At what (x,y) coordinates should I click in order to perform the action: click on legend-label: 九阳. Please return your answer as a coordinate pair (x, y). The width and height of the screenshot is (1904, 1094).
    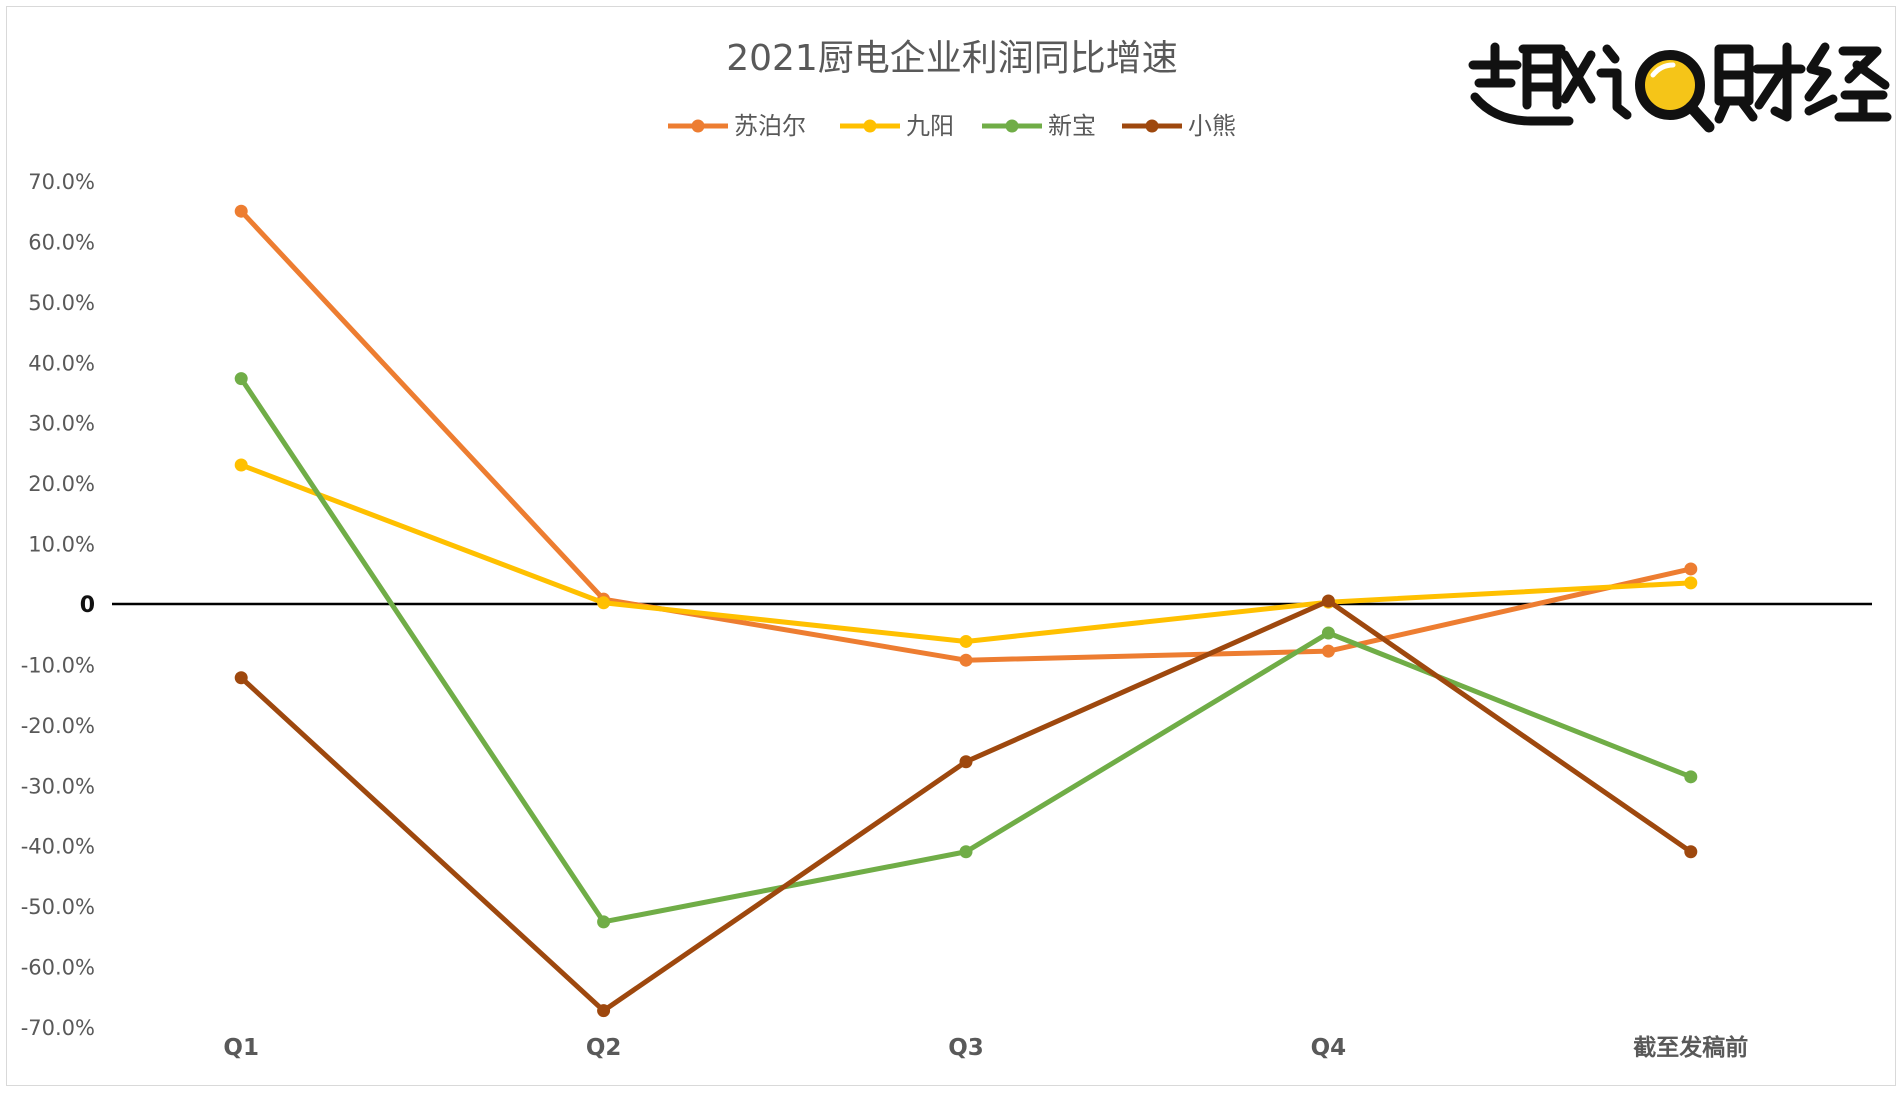
    Looking at the image, I should click on (930, 126).